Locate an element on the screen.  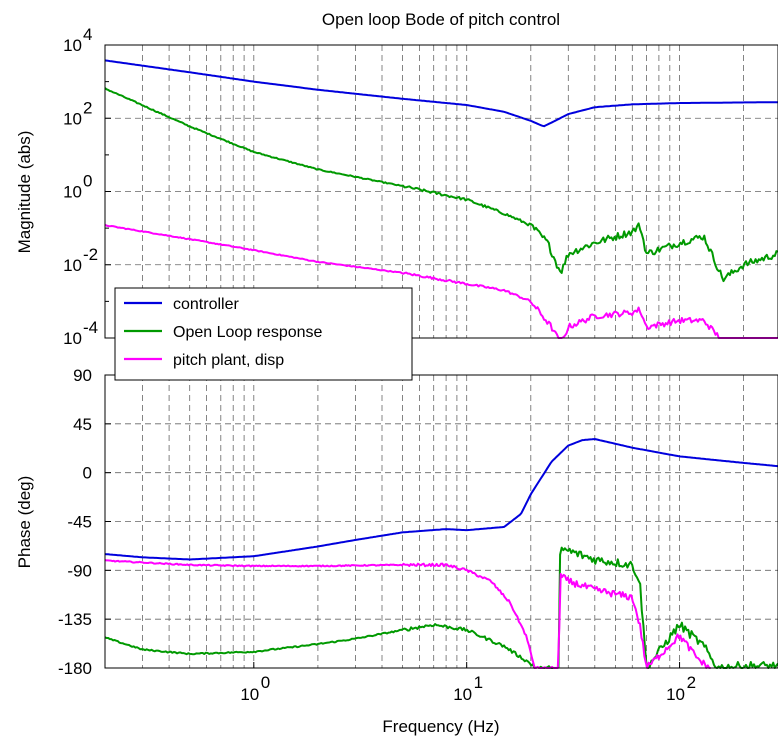
phase-ylabel: Phase (deg) is located at coordinates (24, 522).